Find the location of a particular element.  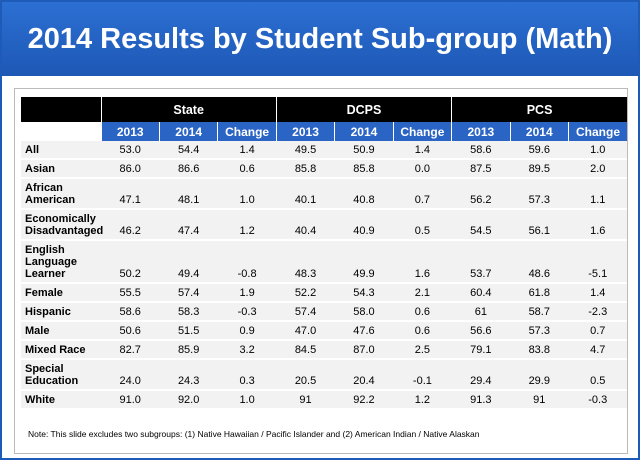

row-label-line: English is located at coordinates (45, 250).